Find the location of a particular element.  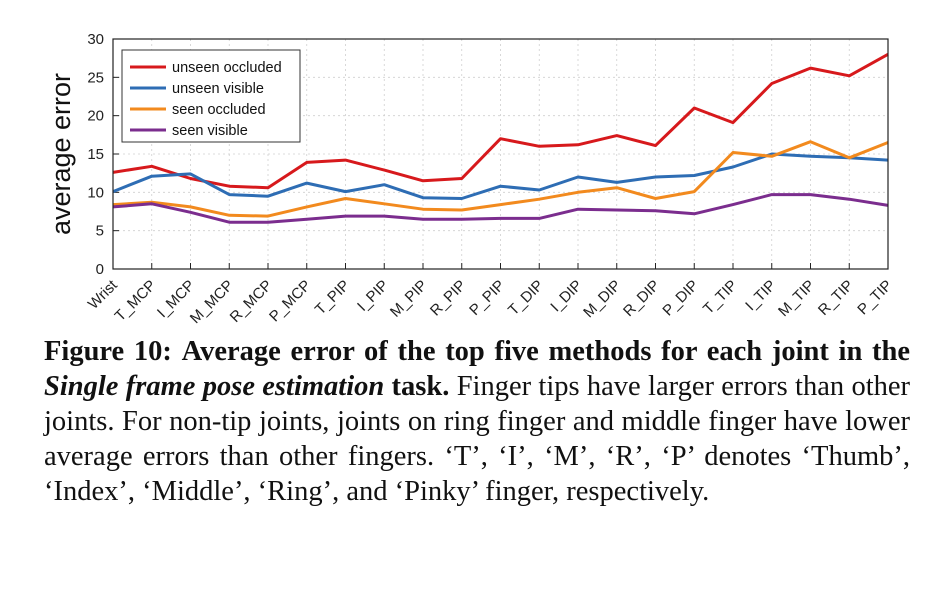

x-tick-label-5: P_MCP is located at coordinates (290, 301).